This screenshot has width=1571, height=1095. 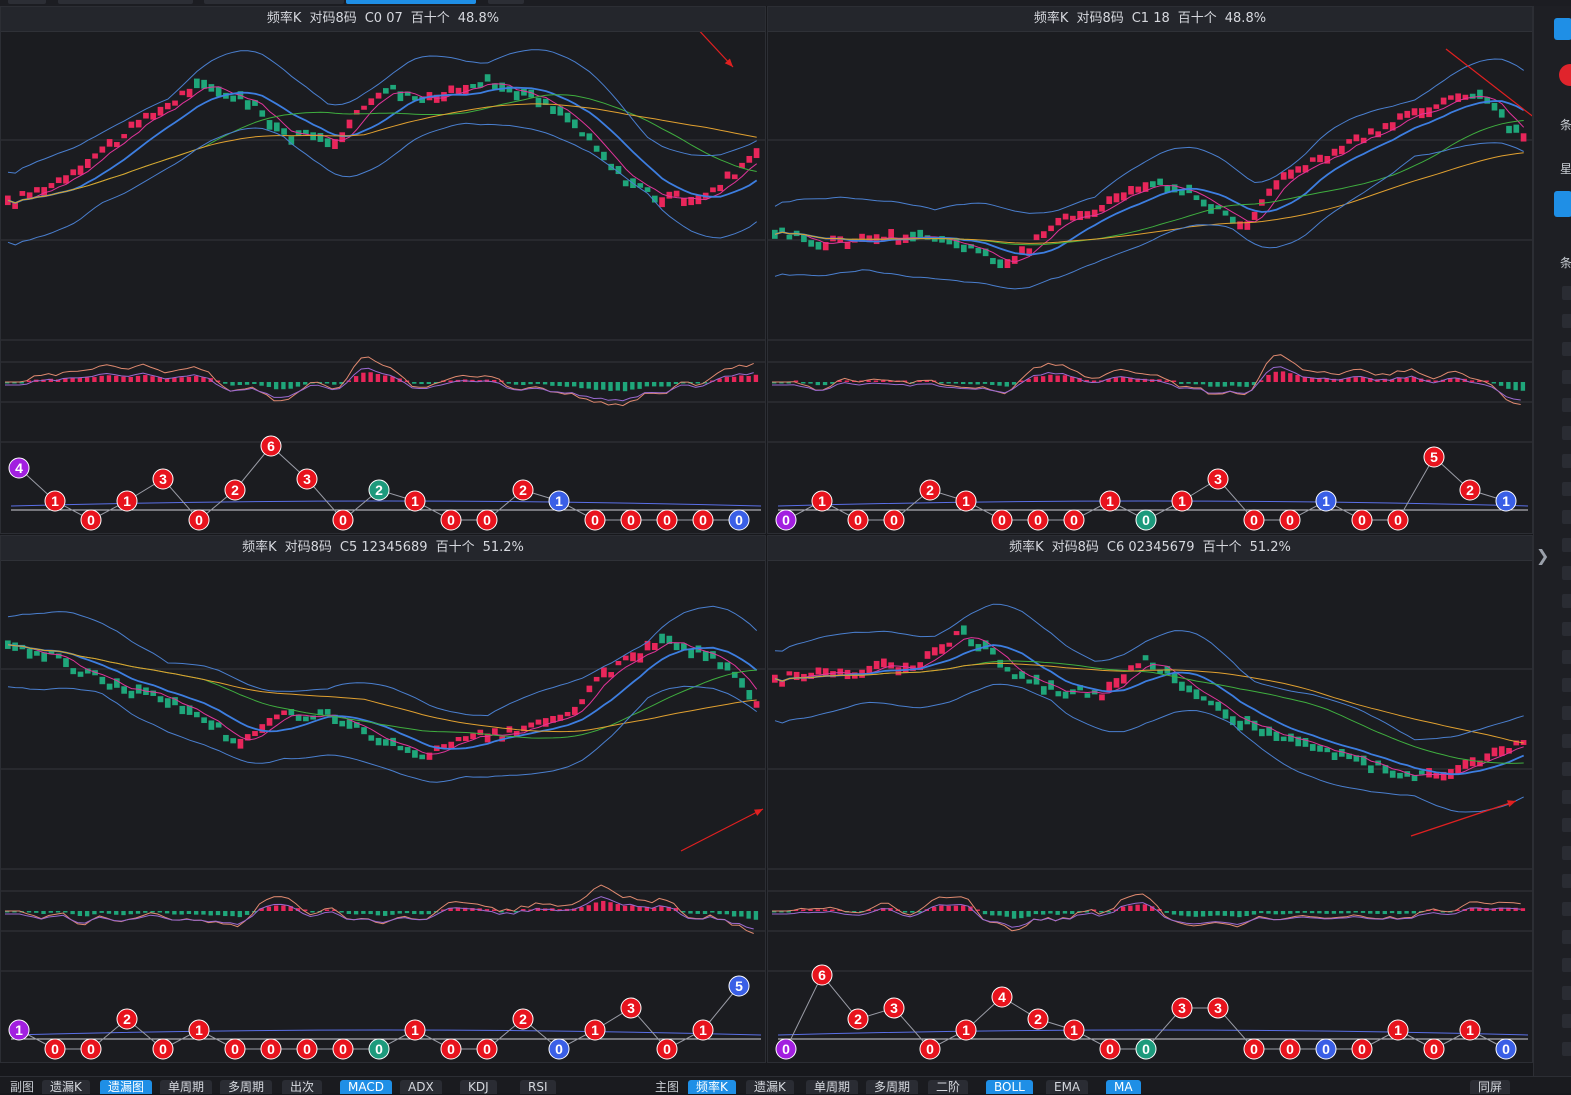 What do you see at coordinates (1149, 136) in the screenshot?
I see `boll-upper` at bounding box center [1149, 136].